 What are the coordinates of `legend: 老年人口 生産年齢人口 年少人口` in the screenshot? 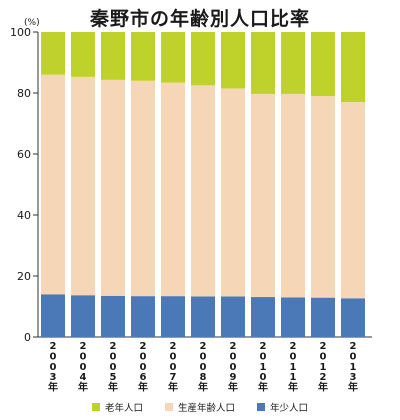 It's located at (200, 407).